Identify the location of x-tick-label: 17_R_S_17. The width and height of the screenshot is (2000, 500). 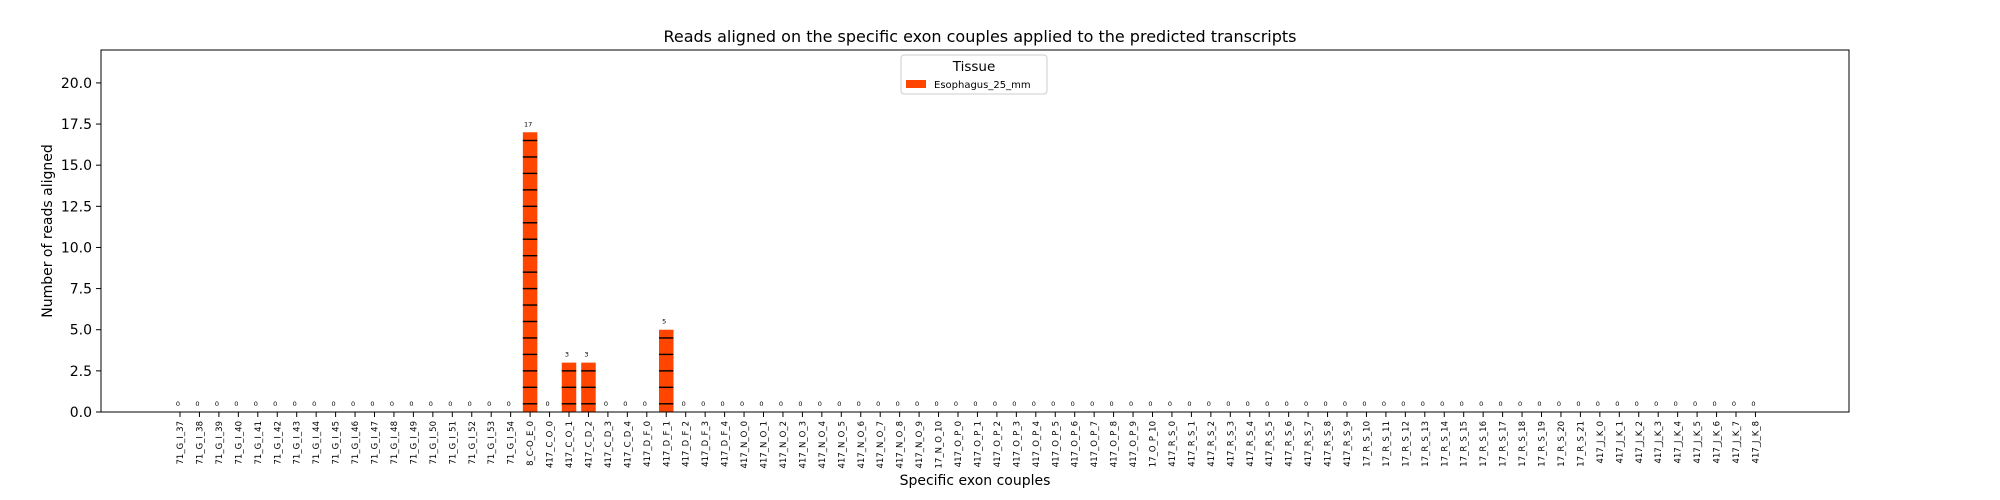
(1504, 444).